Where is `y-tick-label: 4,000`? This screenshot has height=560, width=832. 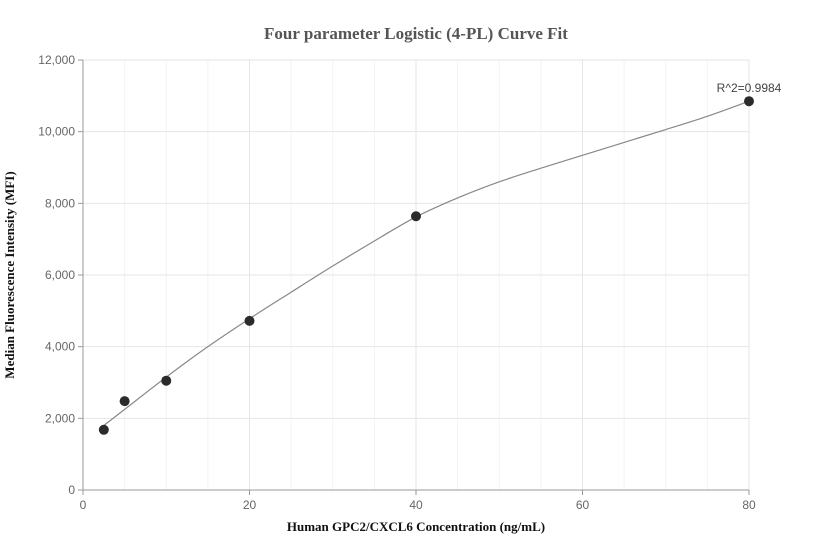 y-tick-label: 4,000 is located at coordinates (60, 347).